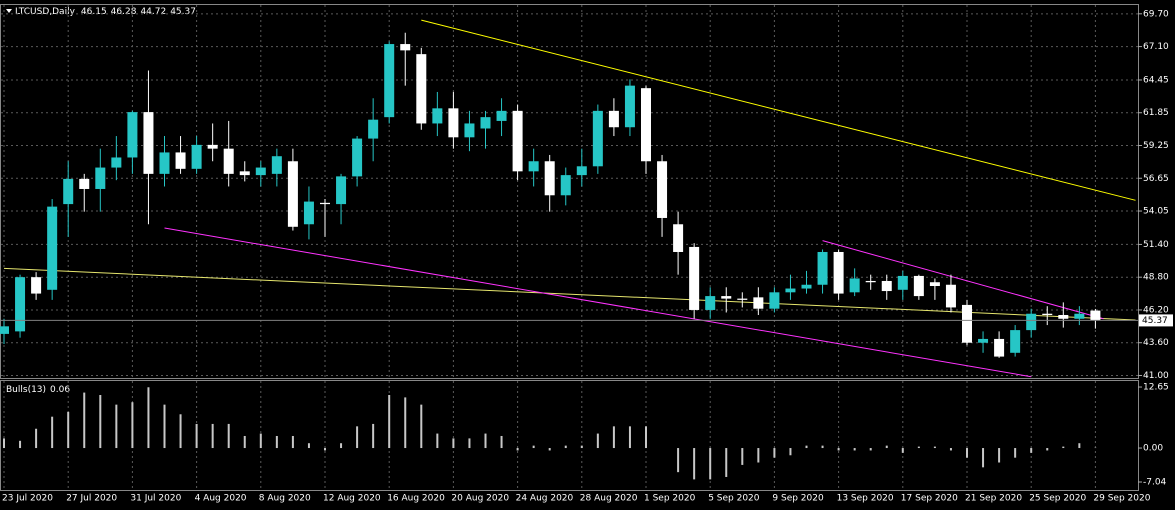 The width and height of the screenshot is (1175, 510). Describe the element at coordinates (1057, 499) in the screenshot. I see `x-tick-label: 25 Sep 2020` at that location.